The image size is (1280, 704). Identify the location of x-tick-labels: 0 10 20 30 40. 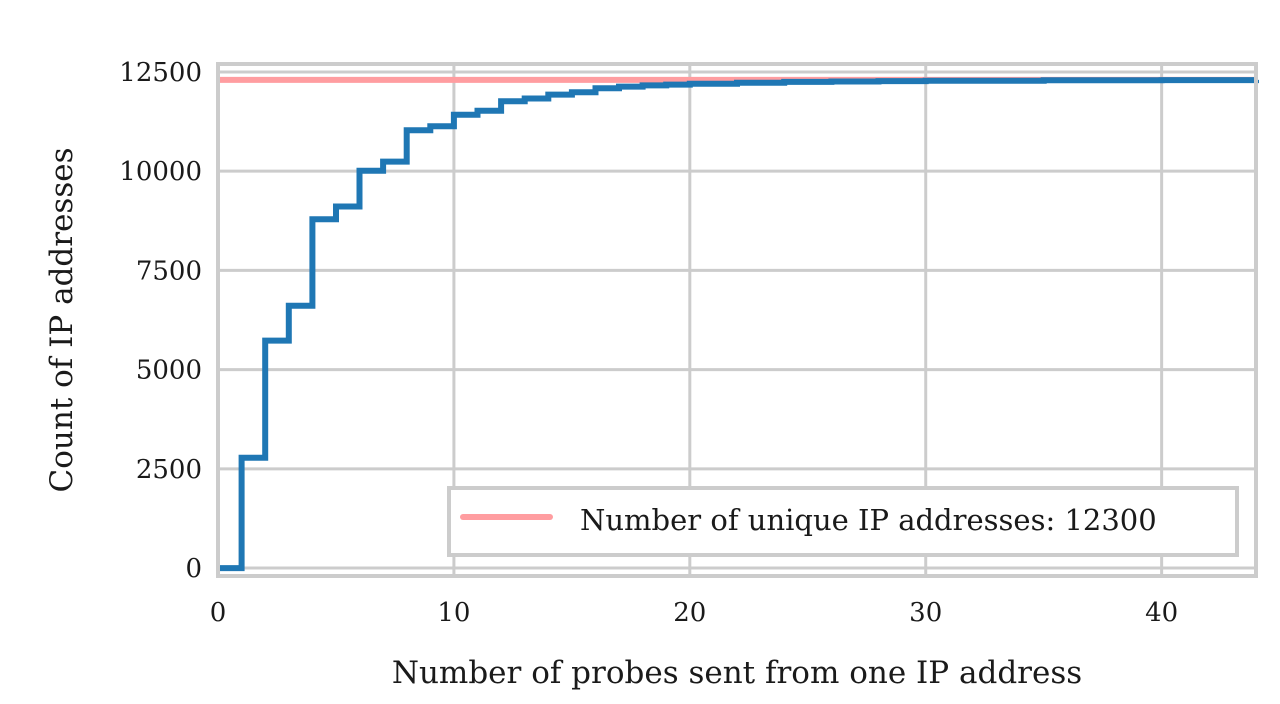
(694, 613).